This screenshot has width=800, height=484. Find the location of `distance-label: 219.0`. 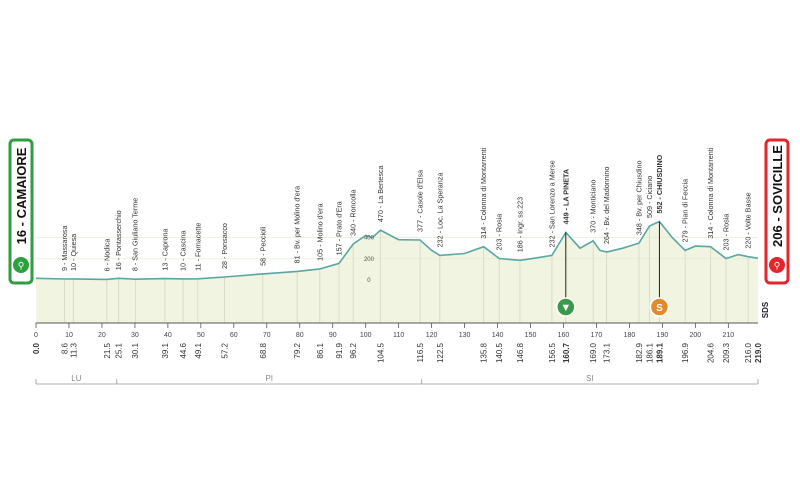

distance-label: 219.0 is located at coordinates (758, 352).